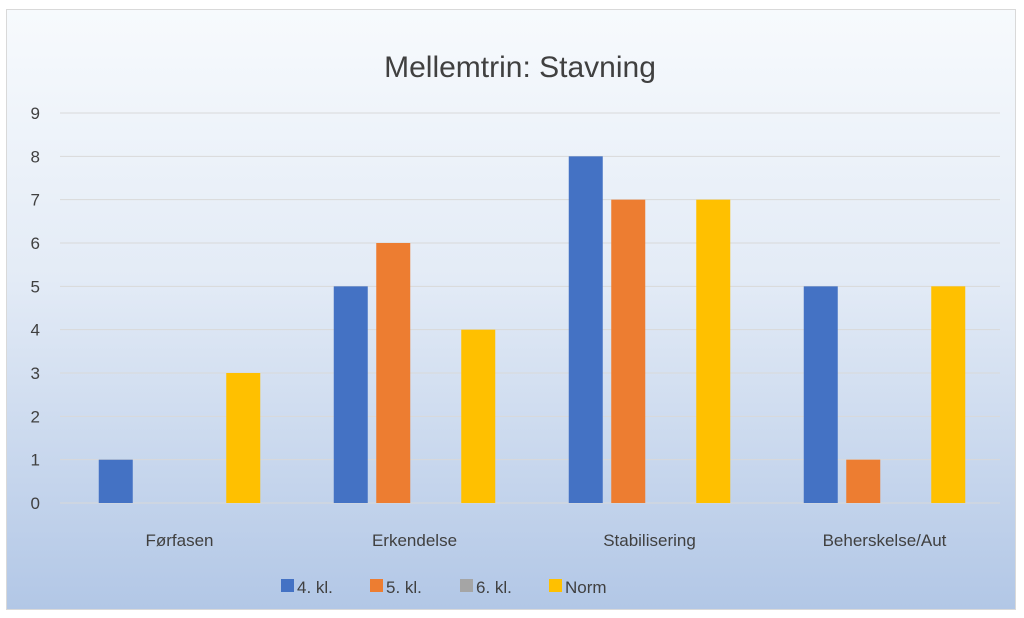  What do you see at coordinates (315, 587) in the screenshot?
I see `legend-label: 4. kl.` at bounding box center [315, 587].